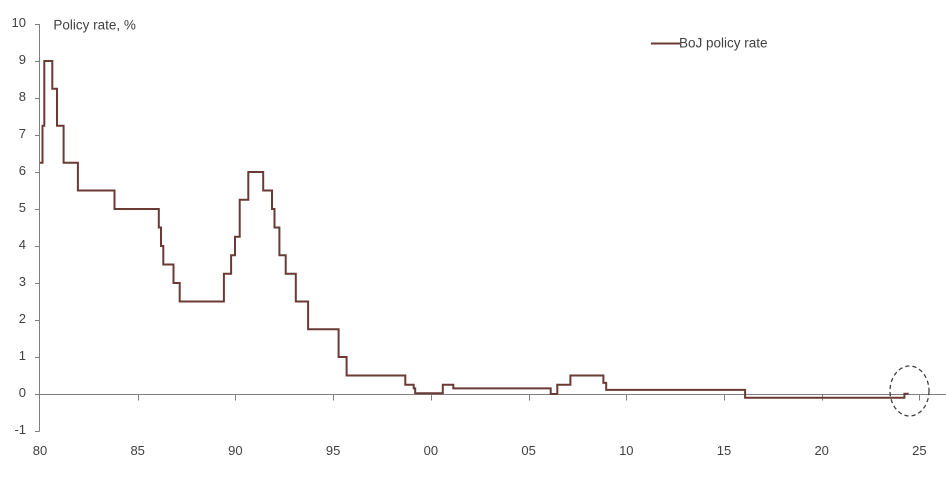 The image size is (946, 477). What do you see at coordinates (22, 207) in the screenshot?
I see `svg-text: 5` at bounding box center [22, 207].